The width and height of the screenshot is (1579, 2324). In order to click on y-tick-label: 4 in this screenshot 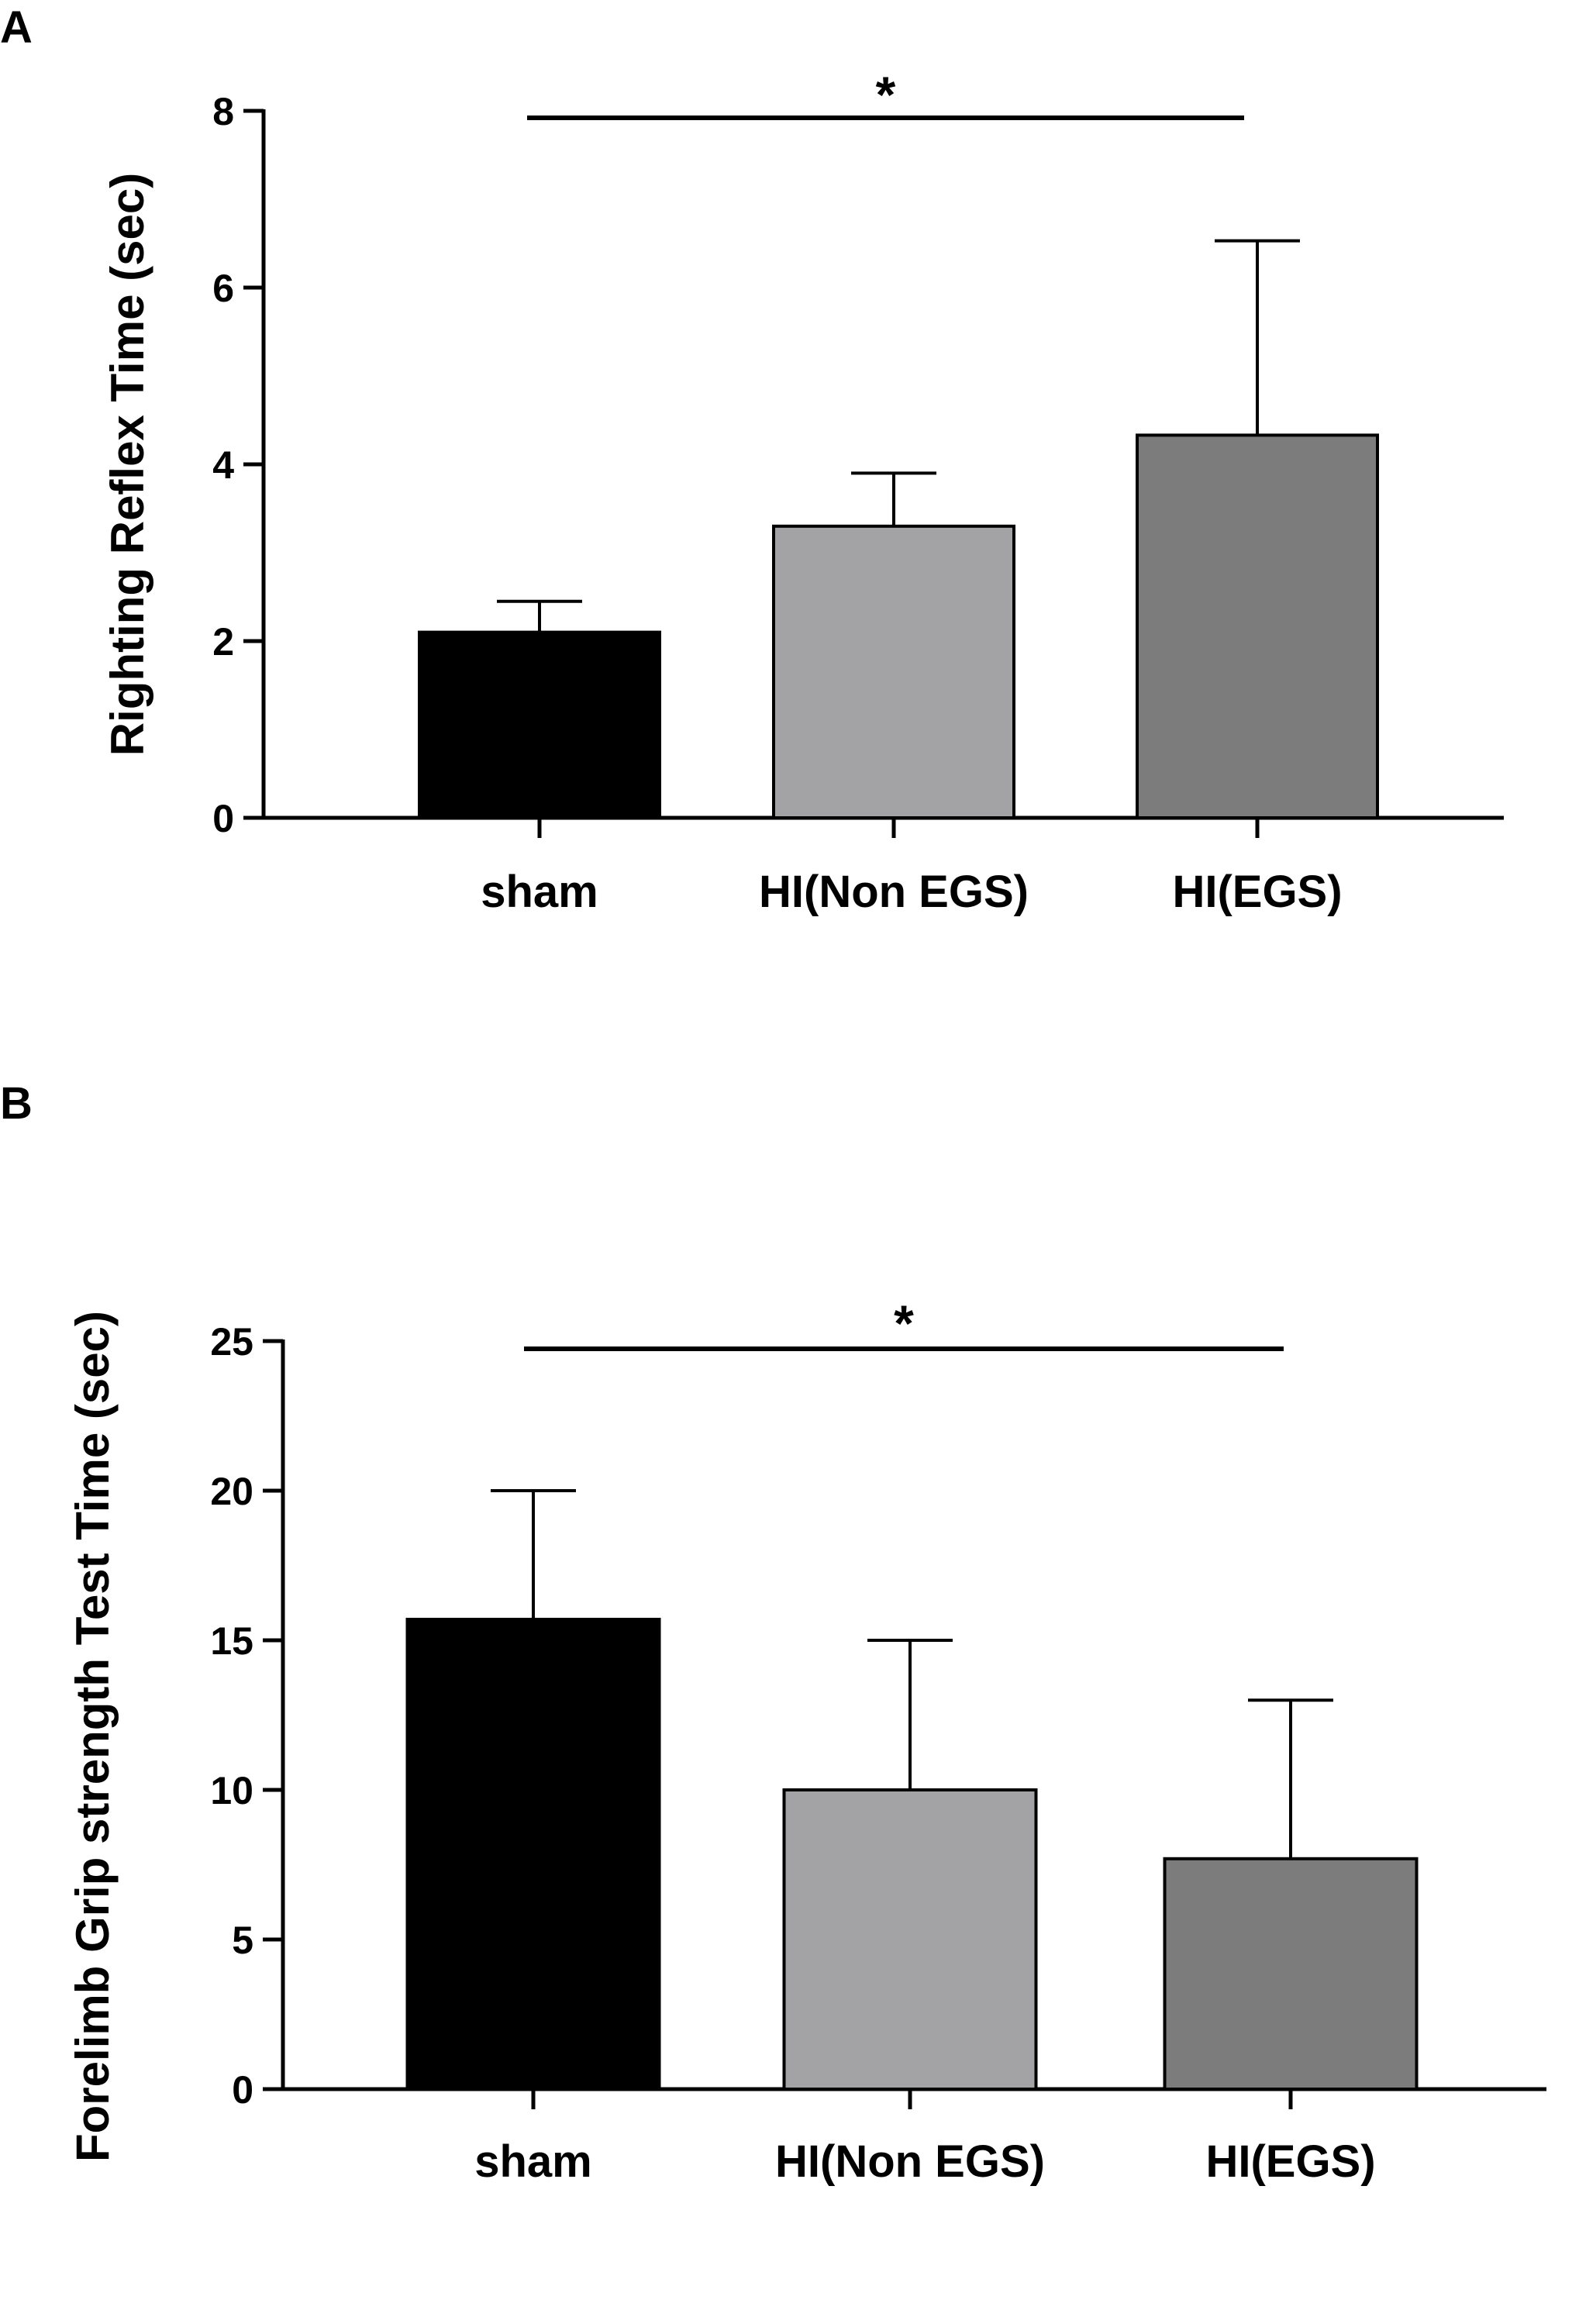, I will do `click(223, 465)`.